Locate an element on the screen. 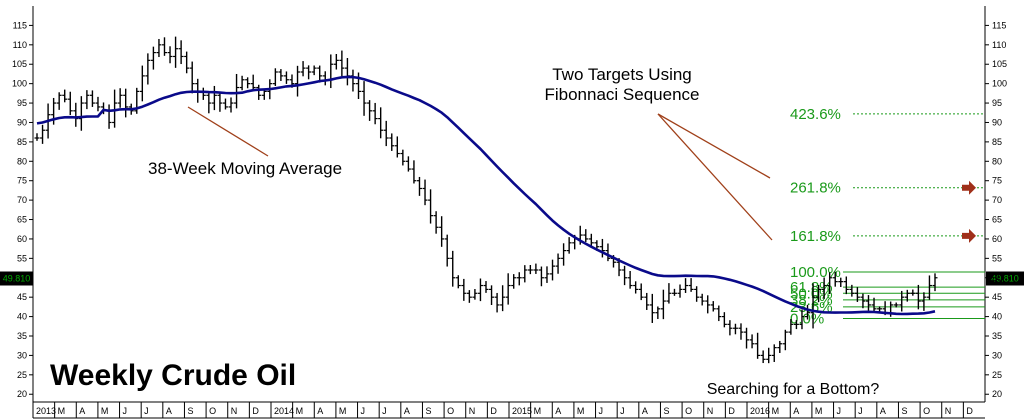 This screenshot has height=420, width=1024. y-tick-label-right: 30 is located at coordinates (997, 355).